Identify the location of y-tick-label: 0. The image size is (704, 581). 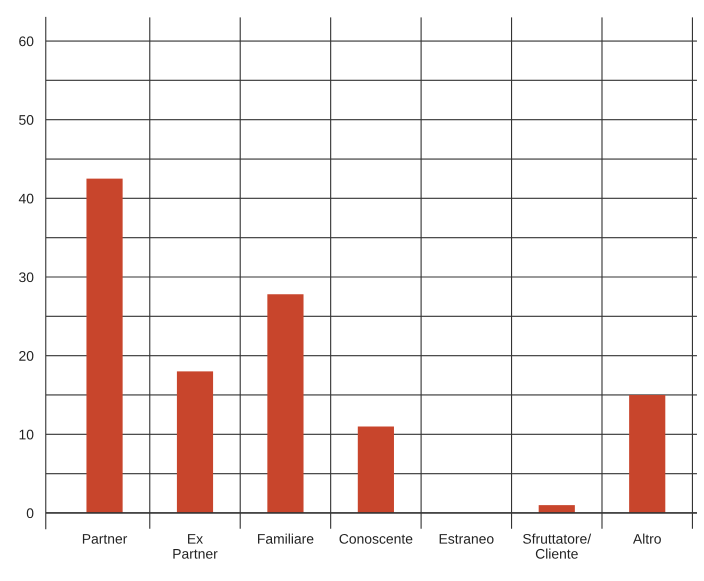
(30, 513).